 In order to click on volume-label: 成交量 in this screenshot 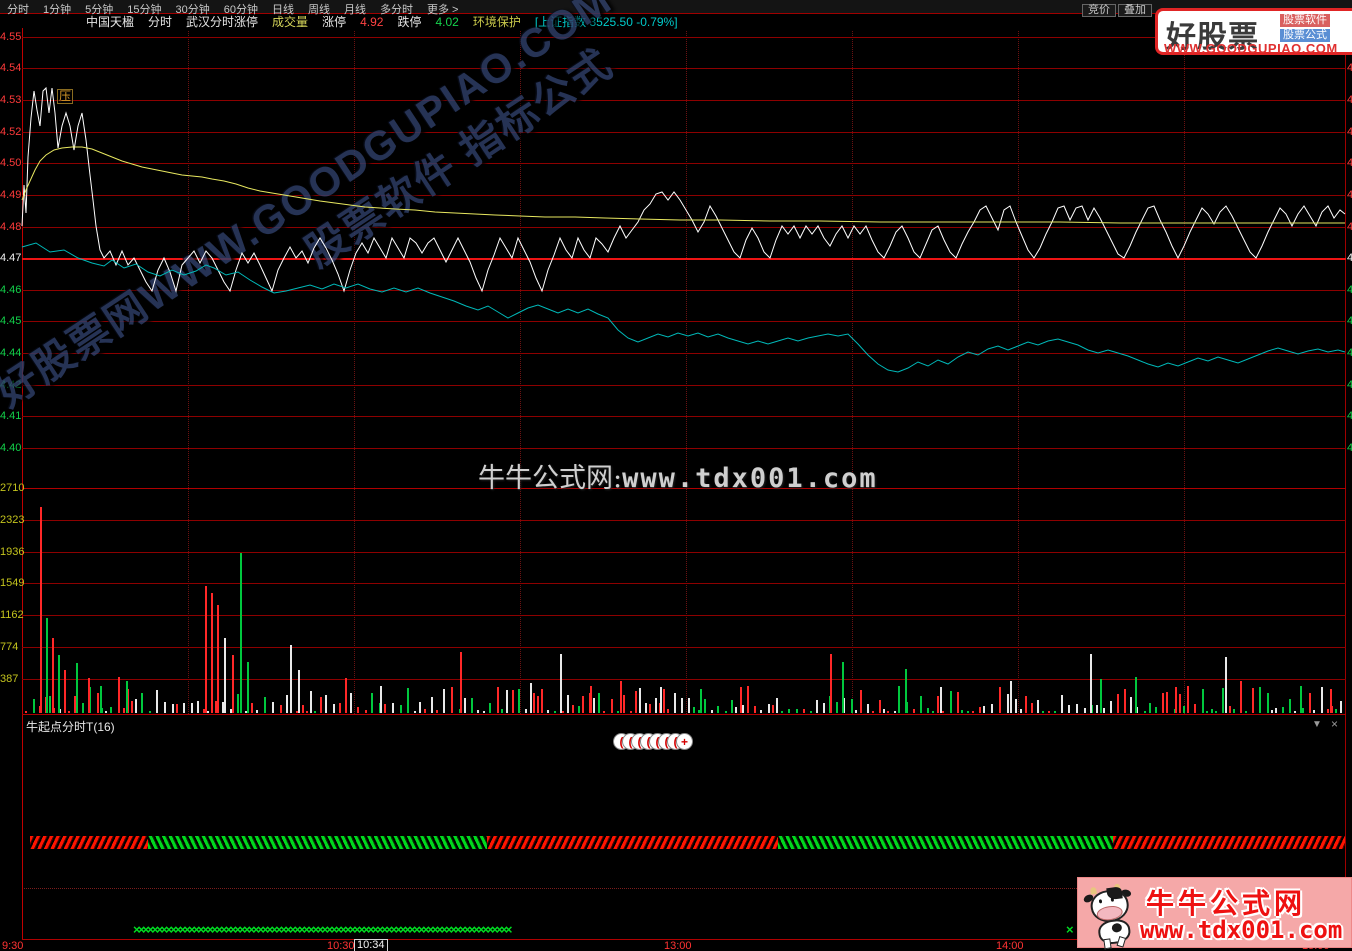, I will do `click(290, 22)`.